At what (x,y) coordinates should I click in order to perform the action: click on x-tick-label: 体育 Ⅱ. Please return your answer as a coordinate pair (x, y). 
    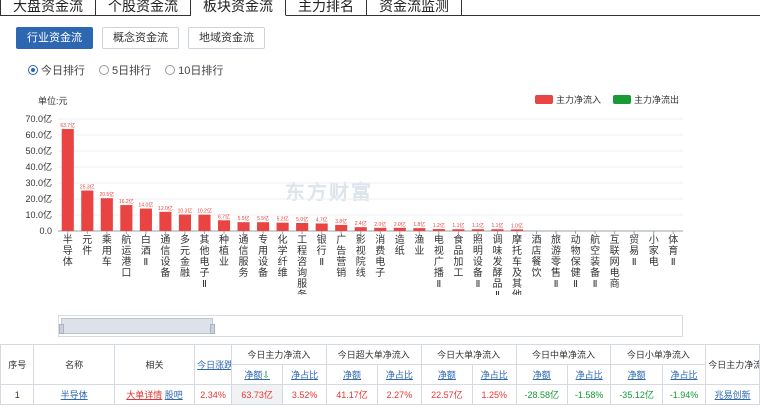
    Looking at the image, I should click on (673, 251).